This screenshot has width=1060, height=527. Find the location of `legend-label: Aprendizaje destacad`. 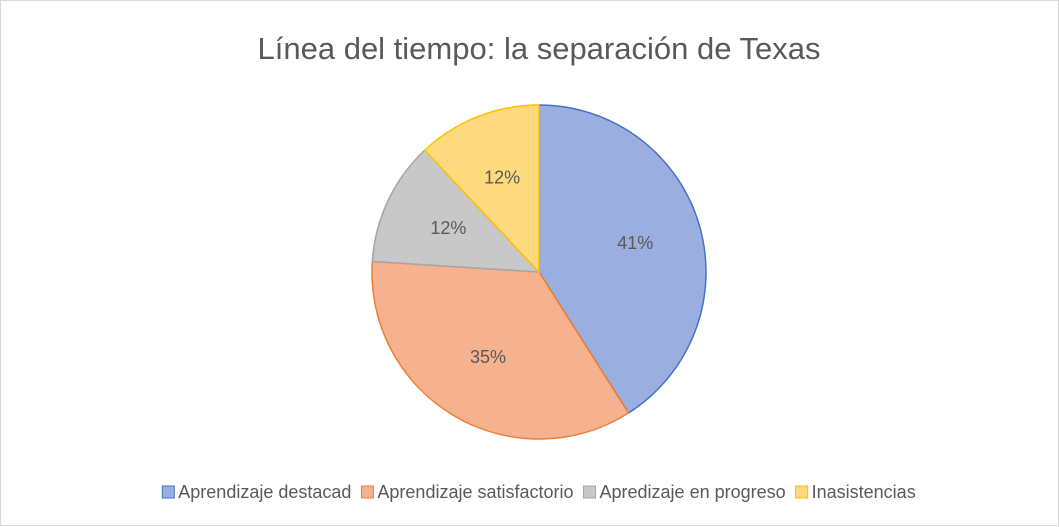

legend-label: Aprendizaje destacad is located at coordinates (264, 492).